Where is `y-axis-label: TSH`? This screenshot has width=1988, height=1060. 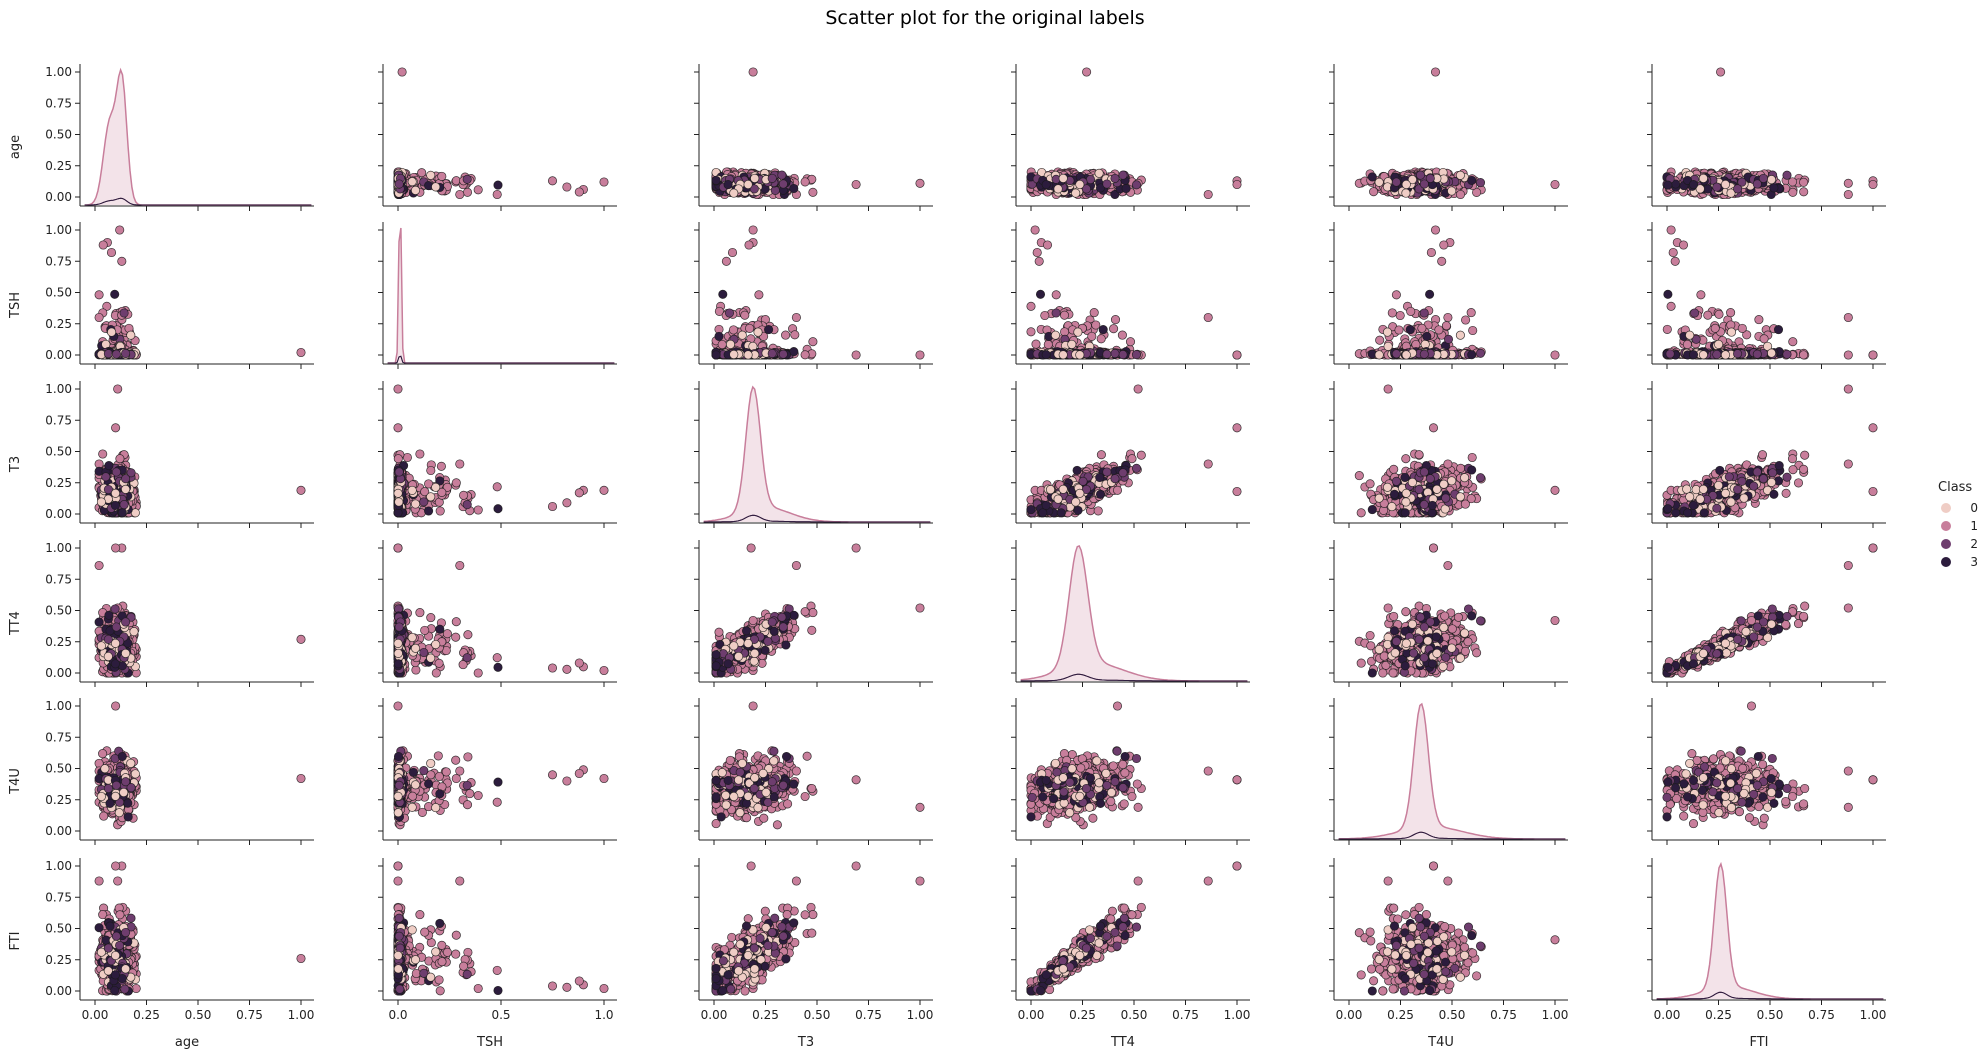
y-axis-label: TSH is located at coordinates (15, 305).